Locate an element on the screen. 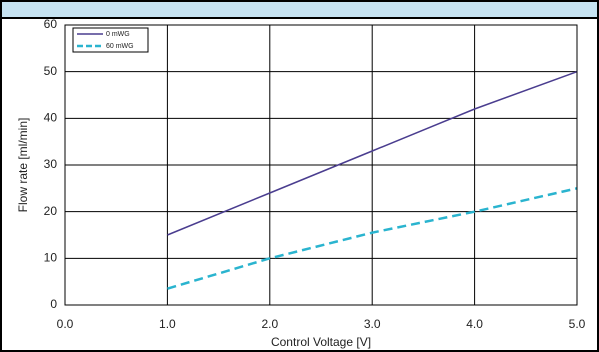 Image resolution: width=599 pixels, height=352 pixels. x-tick-label: 5.0 is located at coordinates (577, 324).